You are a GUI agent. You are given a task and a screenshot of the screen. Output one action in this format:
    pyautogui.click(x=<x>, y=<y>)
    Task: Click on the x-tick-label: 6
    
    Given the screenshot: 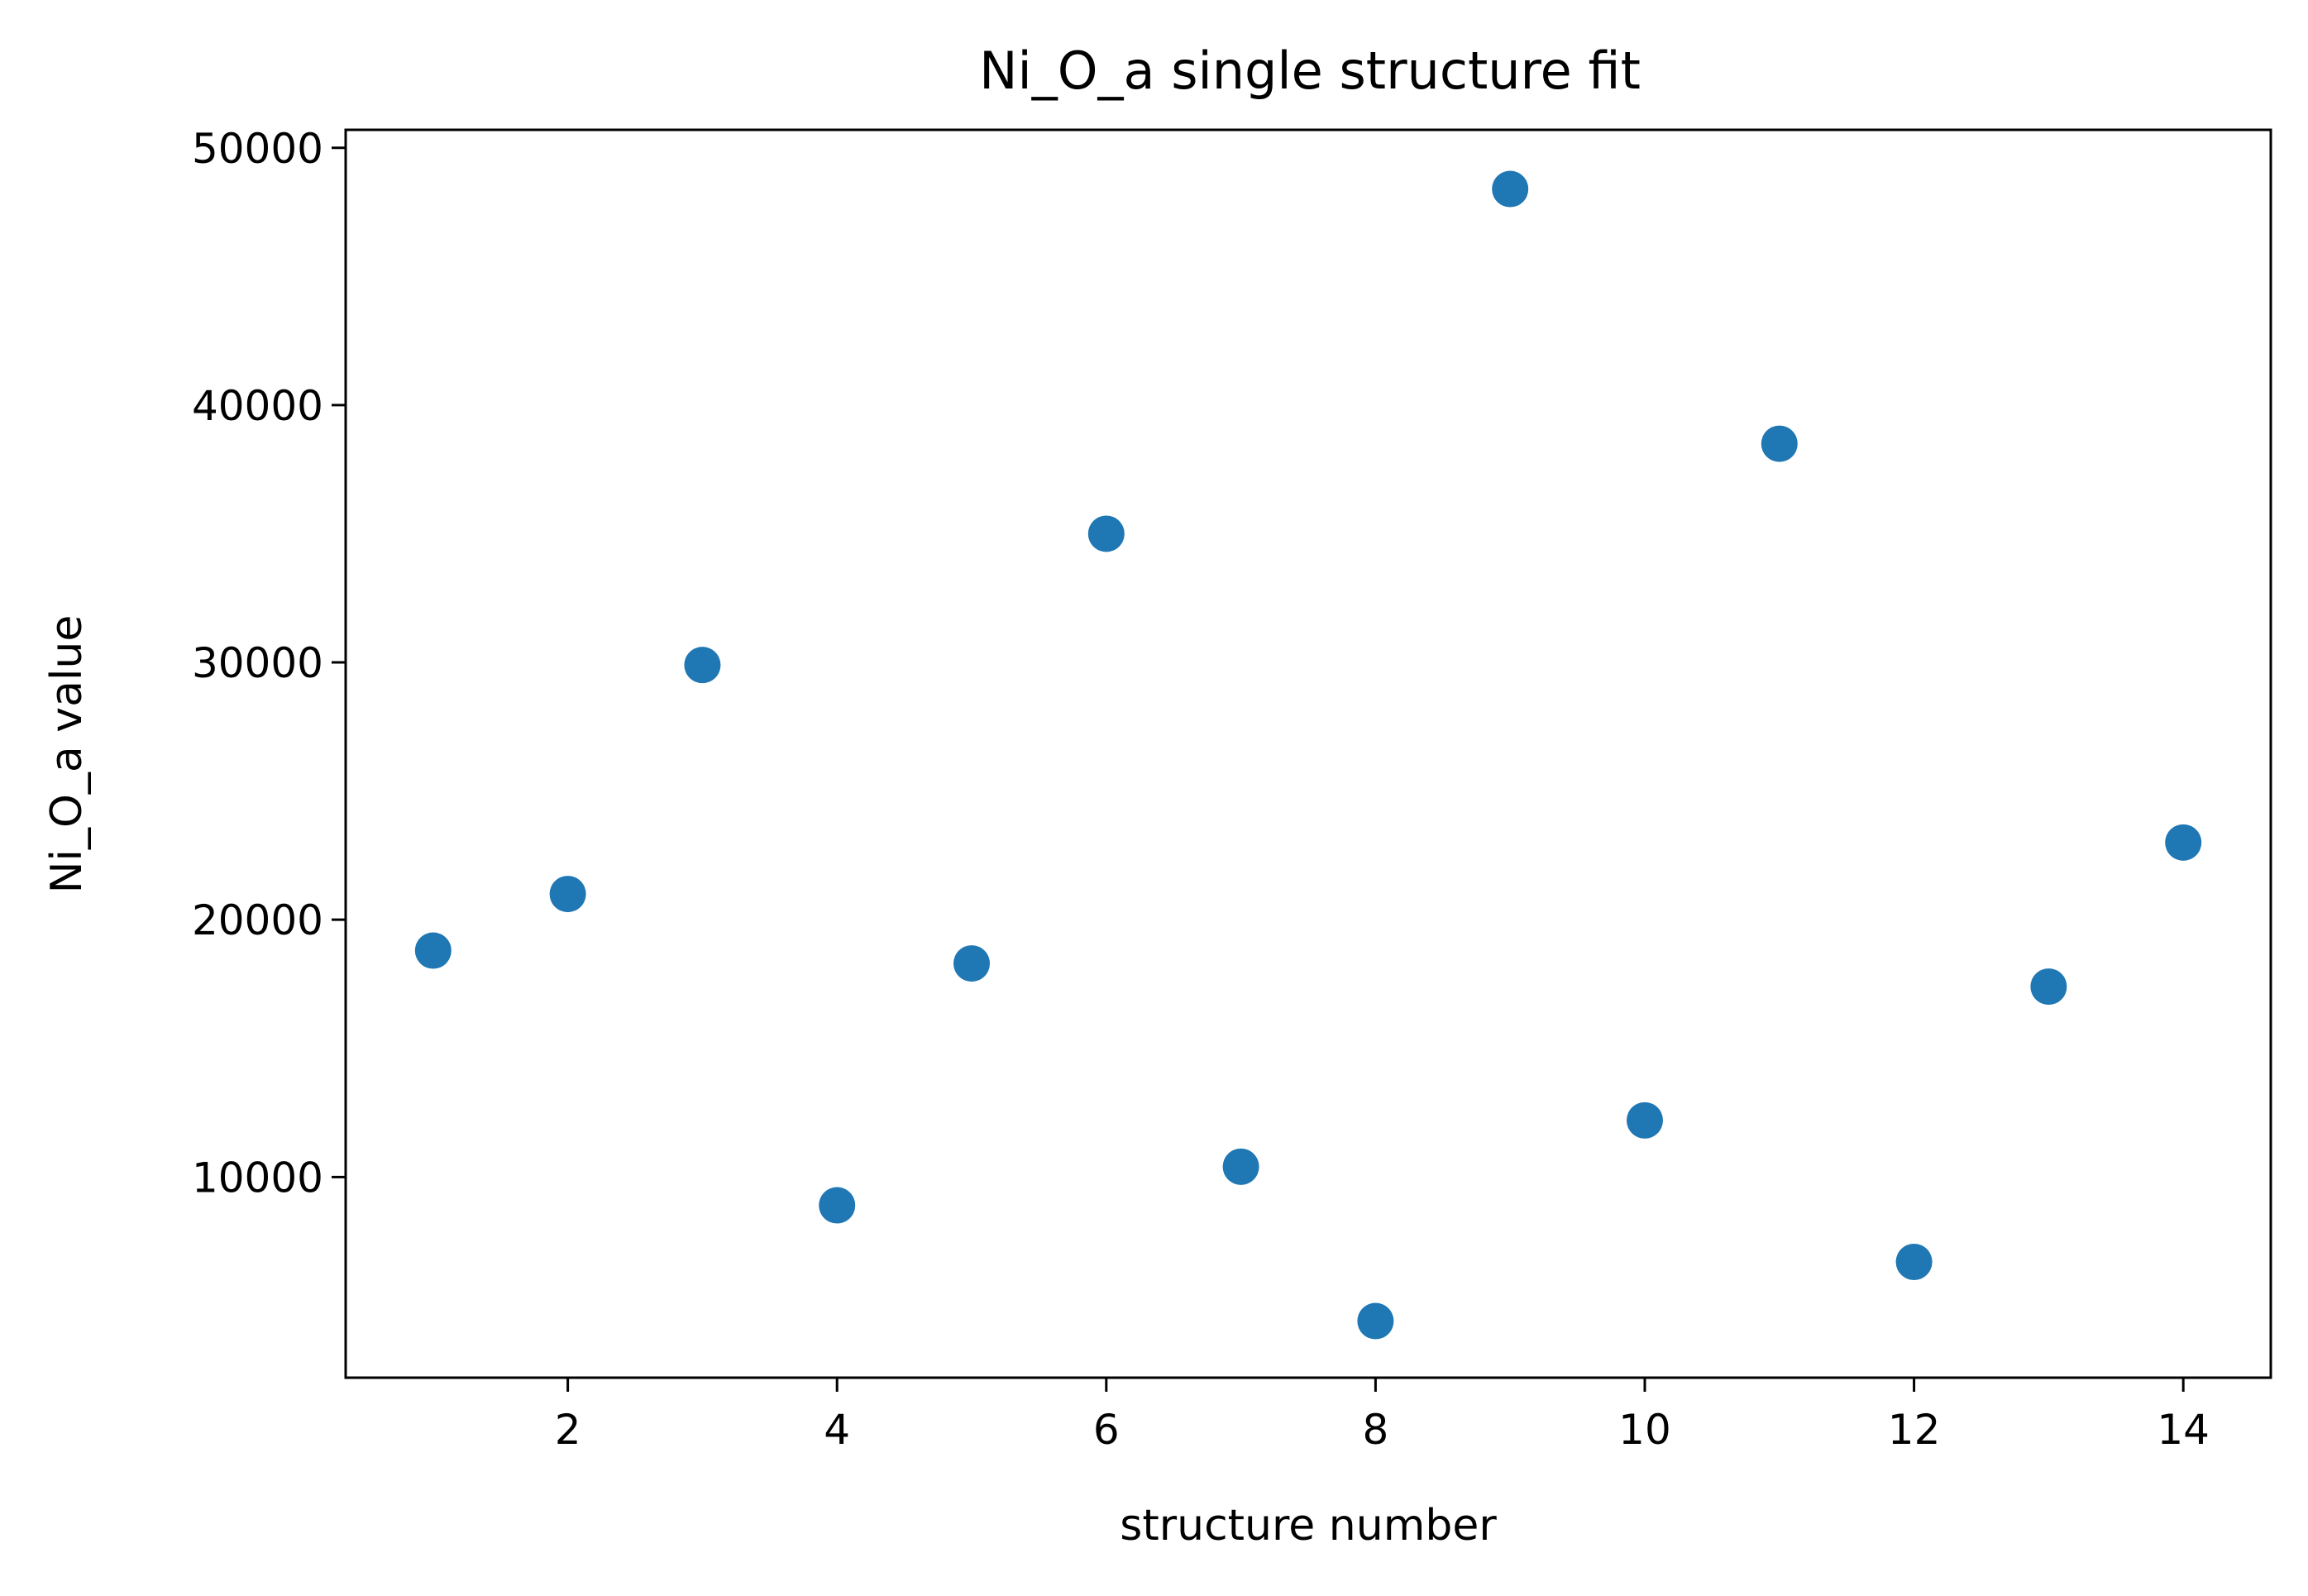 What is the action you would take?
    pyautogui.click(x=1106, y=1430)
    